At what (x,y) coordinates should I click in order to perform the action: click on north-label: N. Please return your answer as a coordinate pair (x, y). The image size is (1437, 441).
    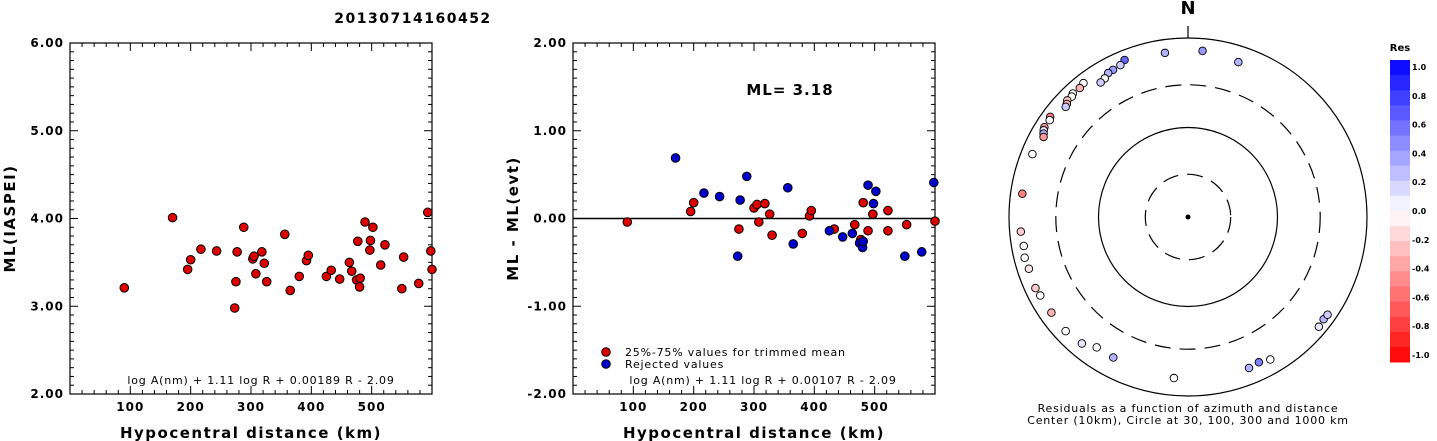
    Looking at the image, I should click on (1187, 9).